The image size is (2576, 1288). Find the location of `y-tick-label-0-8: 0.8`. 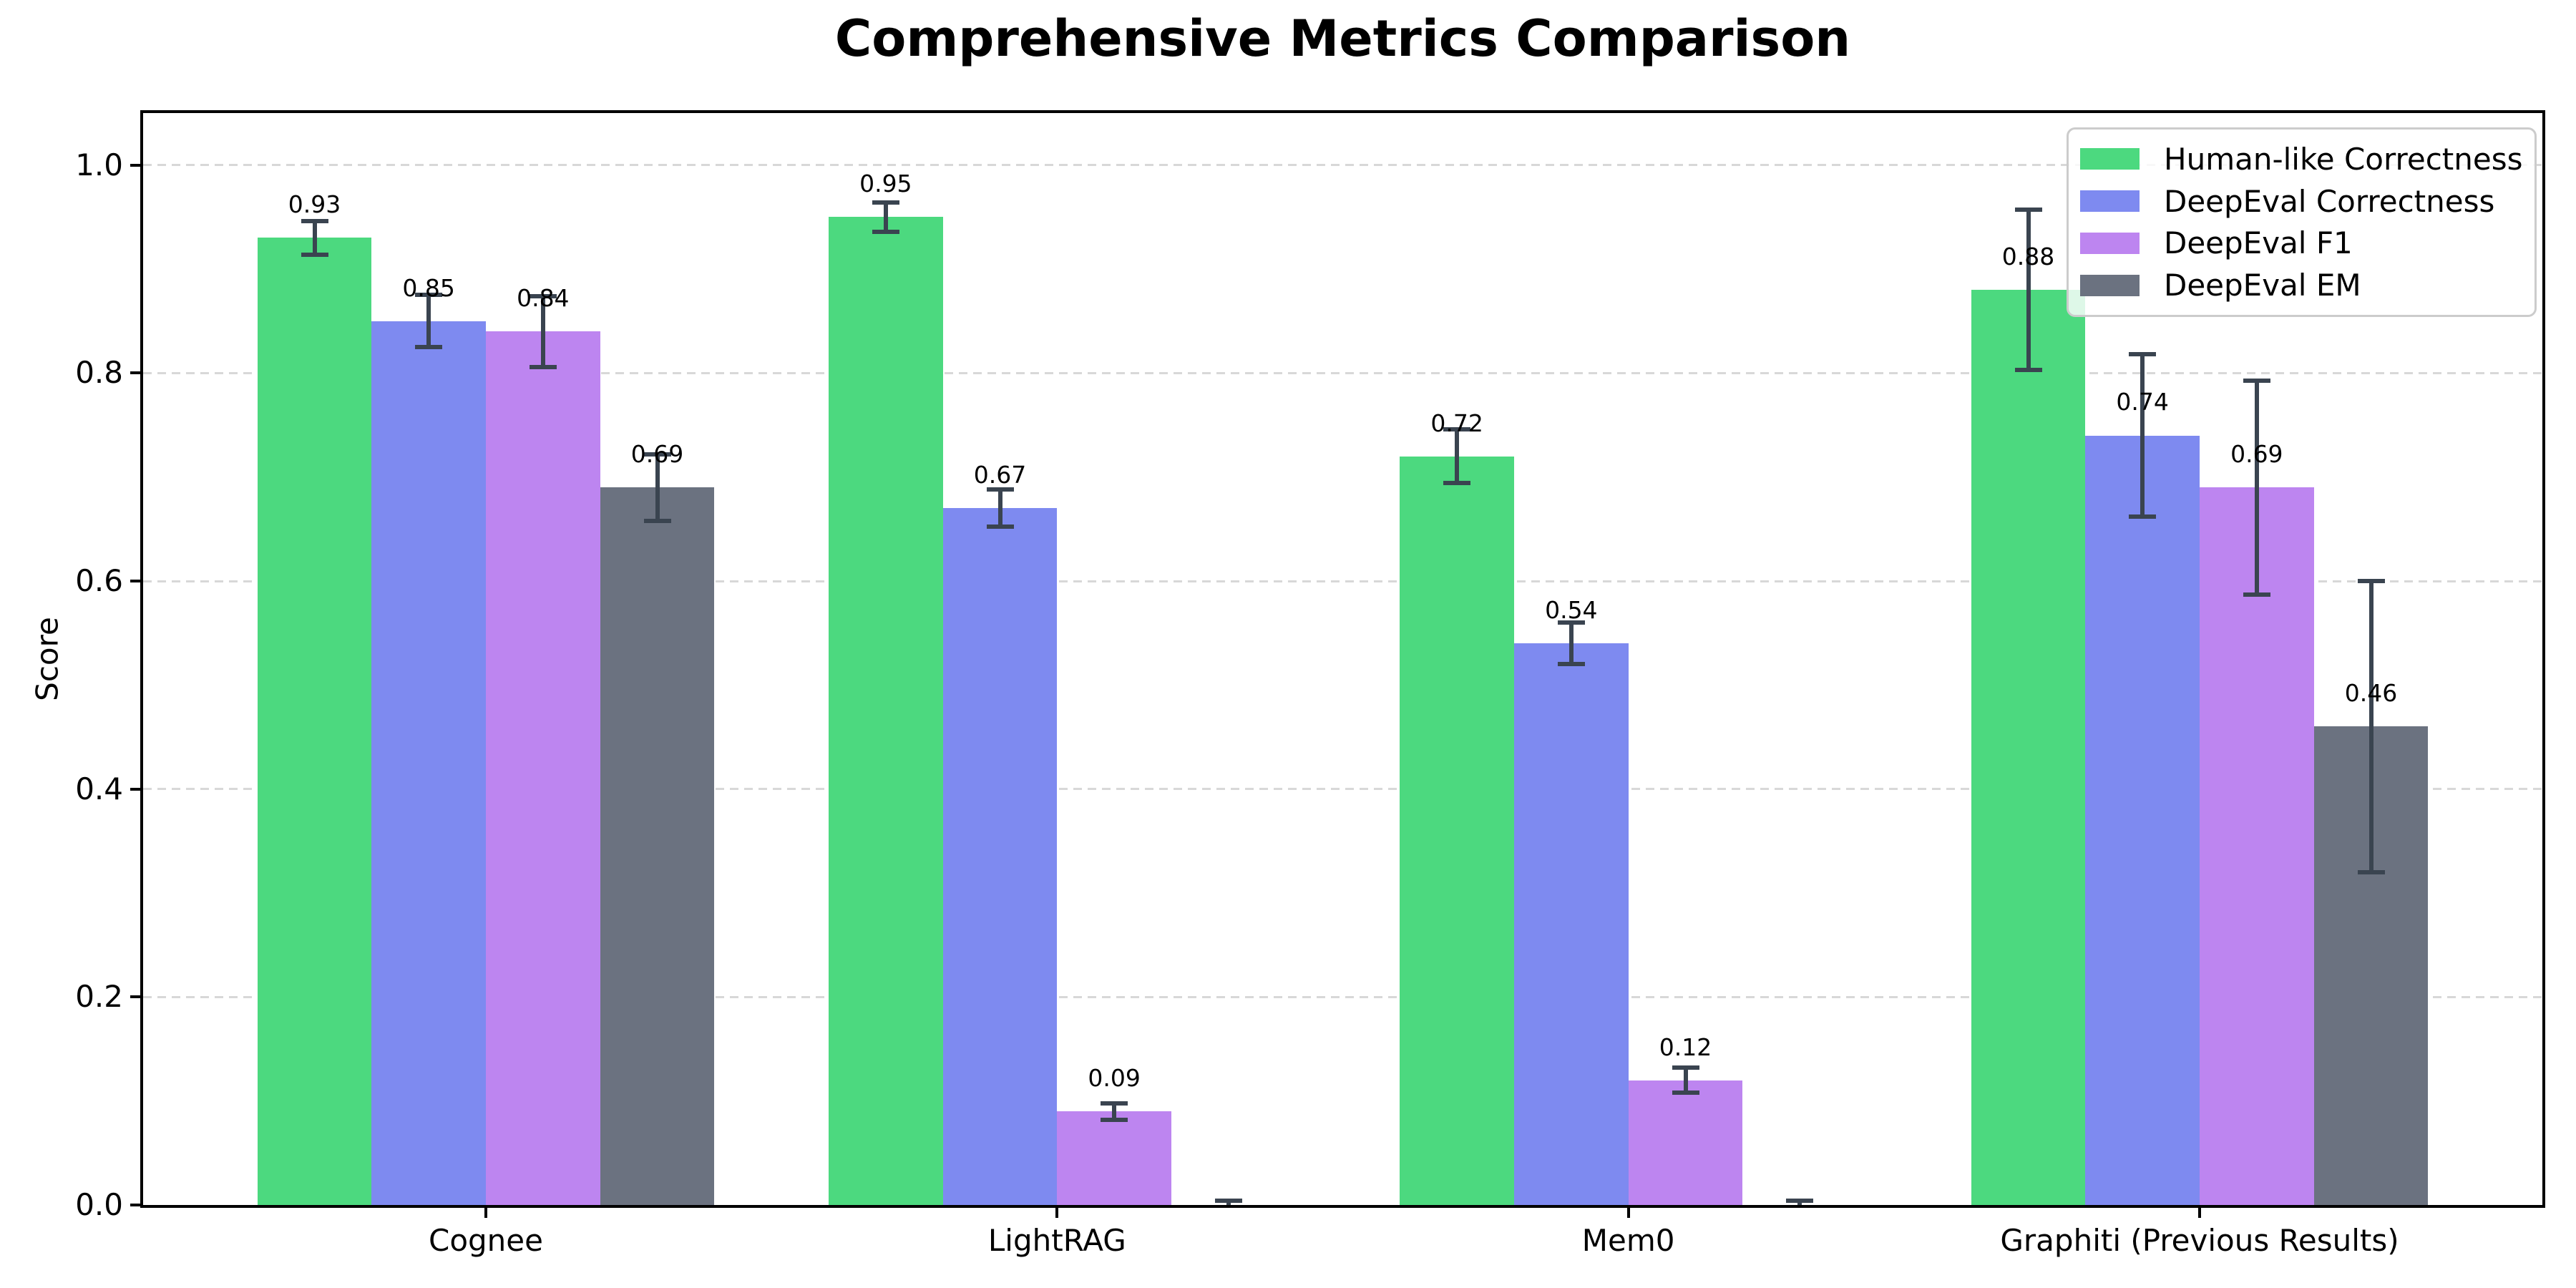

y-tick-label-0-8: 0.8 is located at coordinates (99, 373).